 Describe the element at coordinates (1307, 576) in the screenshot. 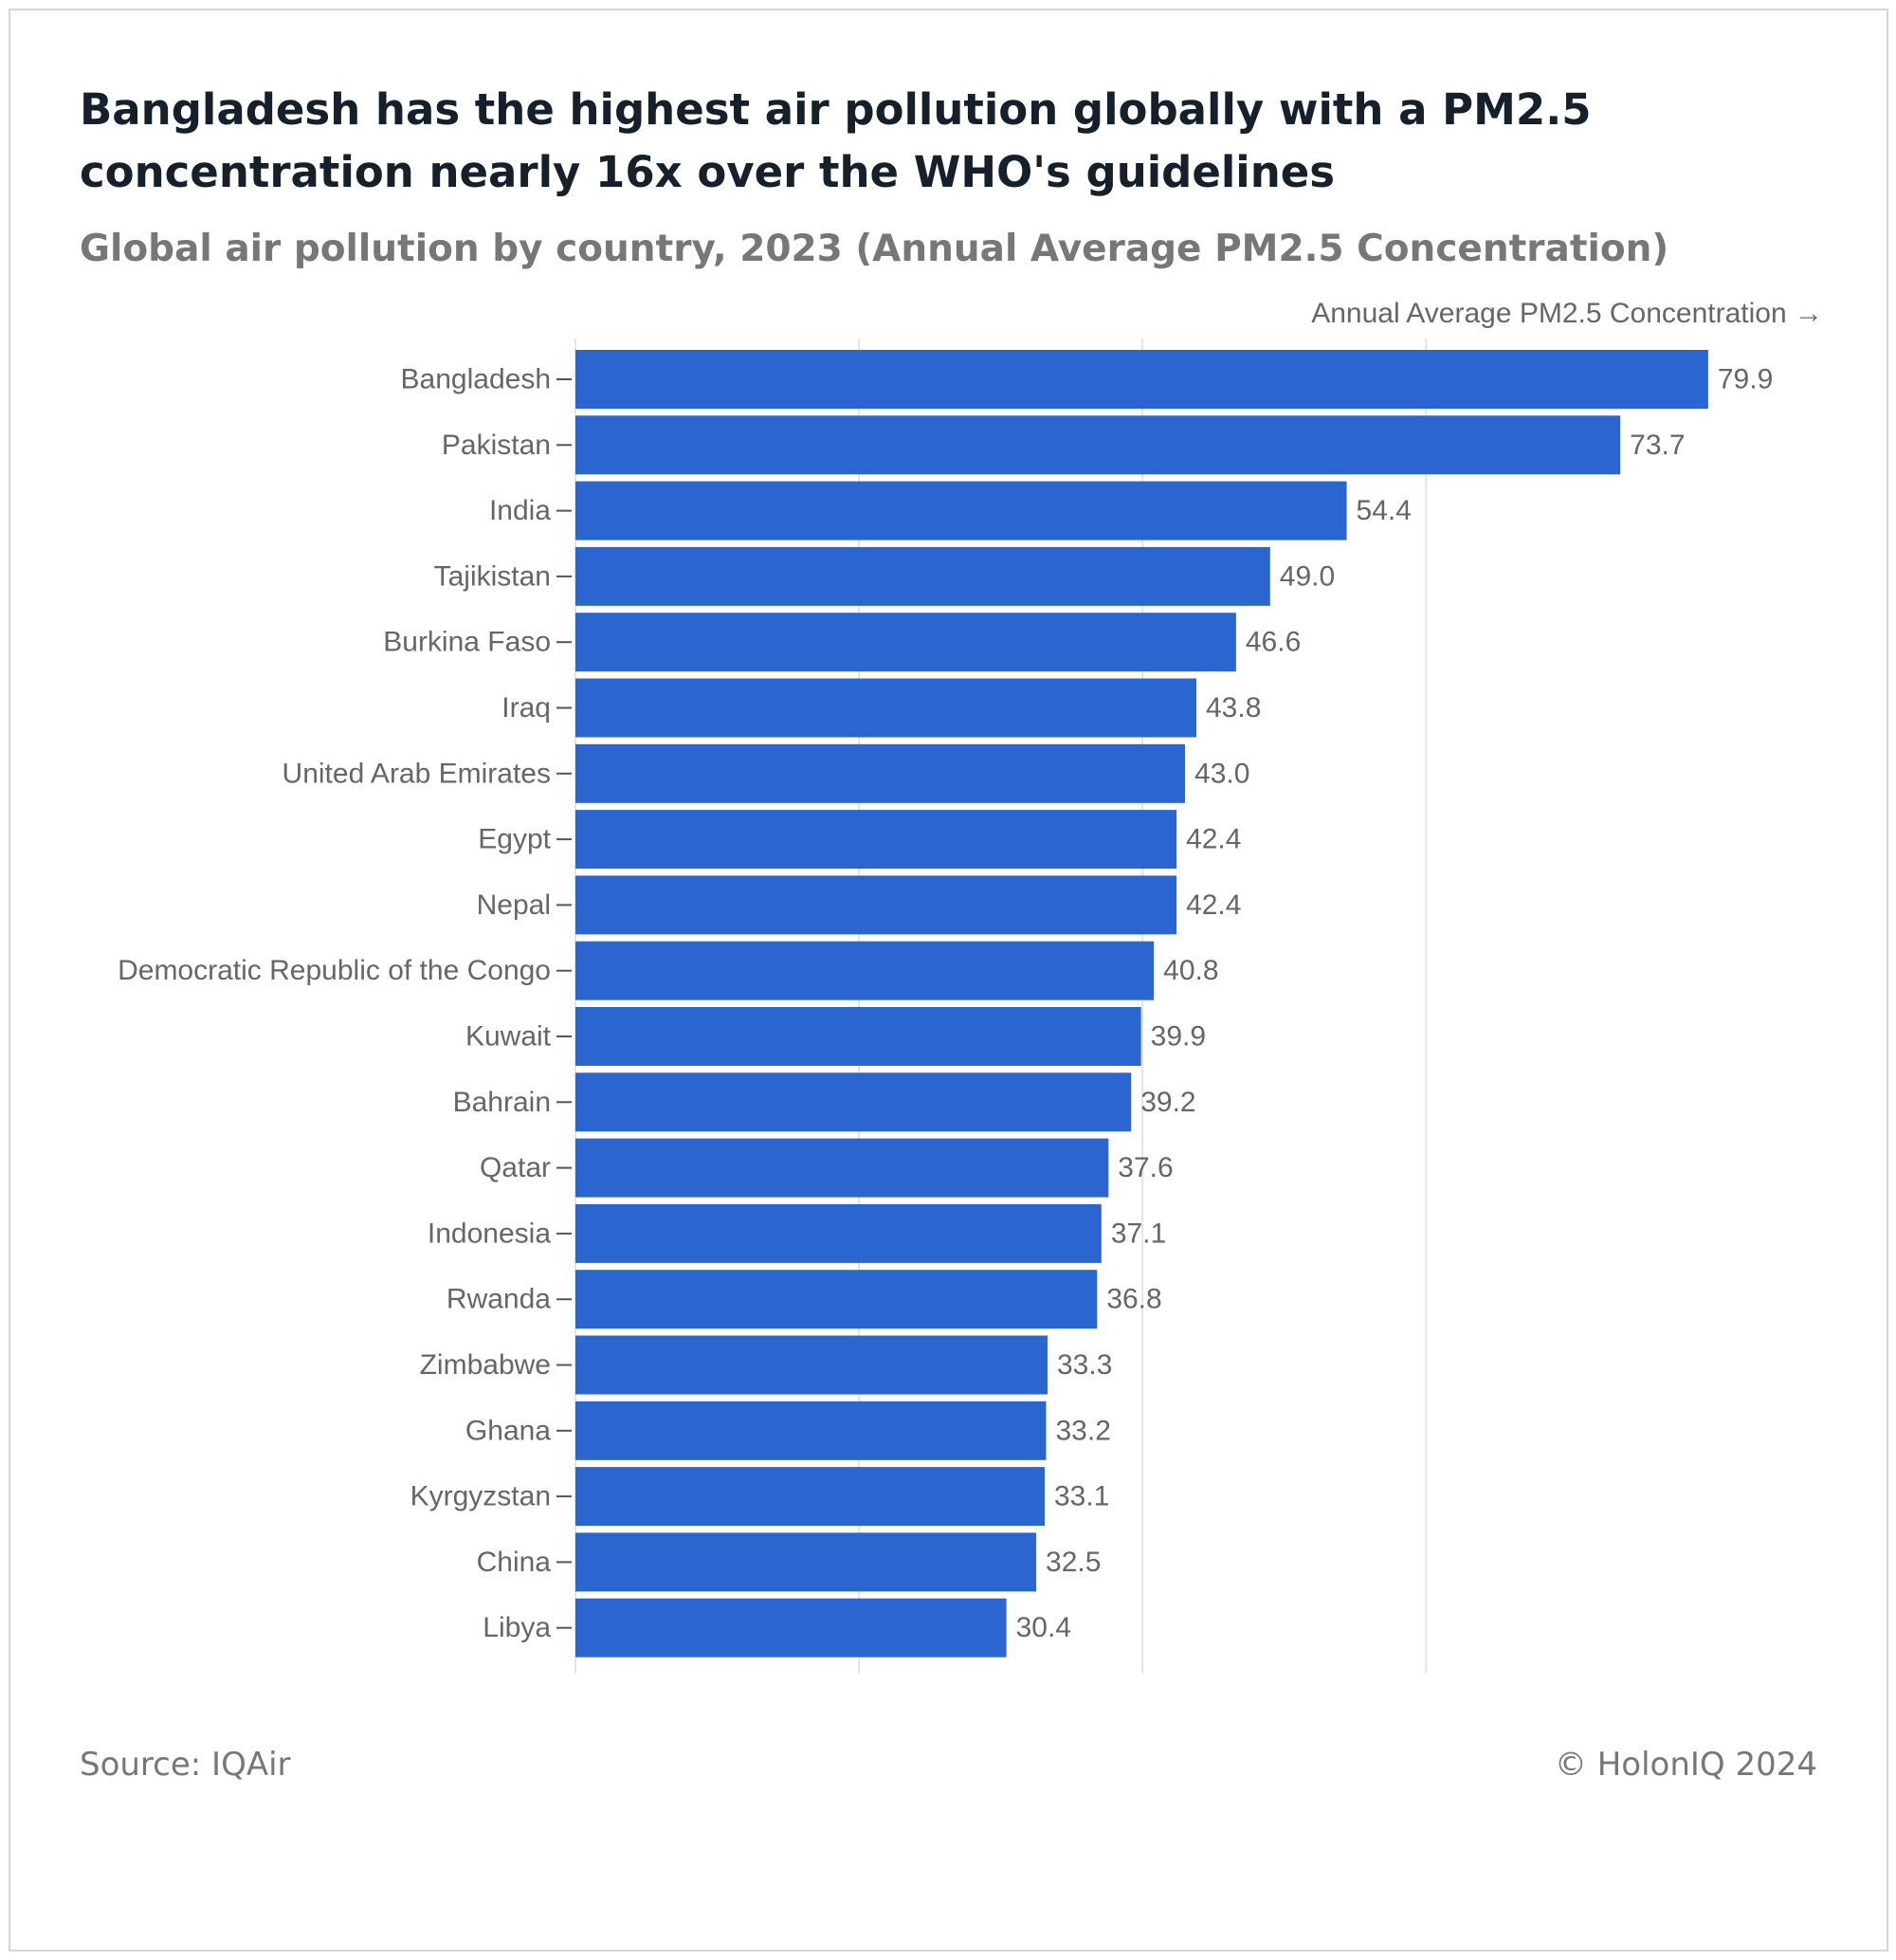

I see `value-label: 49.0` at that location.